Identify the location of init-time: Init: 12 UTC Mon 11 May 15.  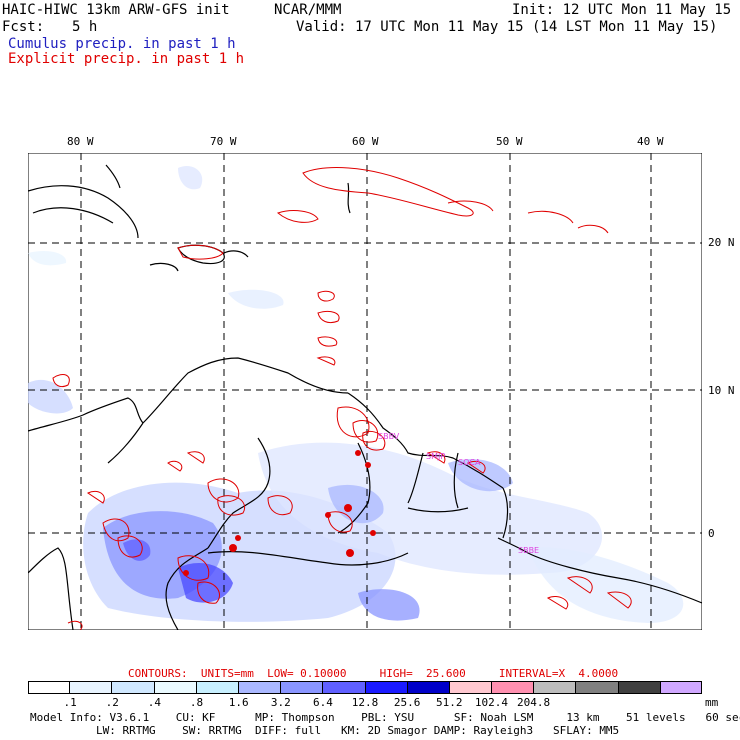
(622, 10).